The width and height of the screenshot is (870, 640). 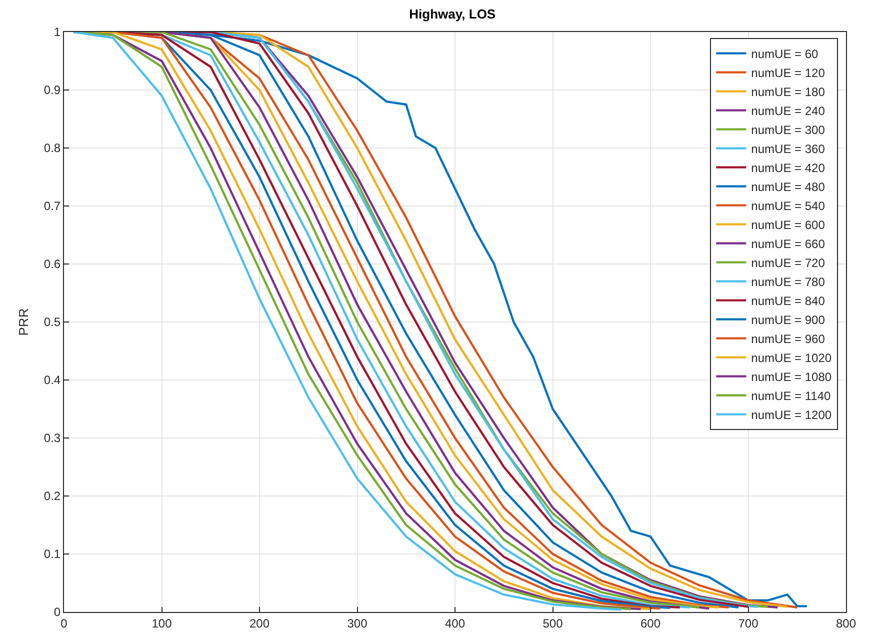 I want to click on x-tick-label: 600, so click(x=650, y=623).